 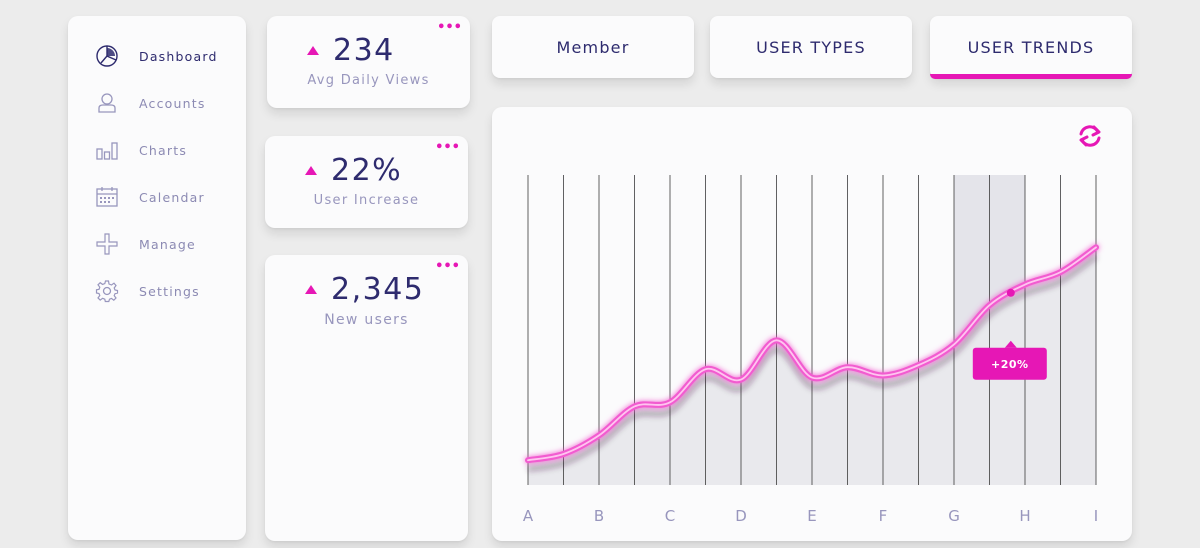 What do you see at coordinates (163, 150) in the screenshot?
I see `sidebar-item-label: Charts` at bounding box center [163, 150].